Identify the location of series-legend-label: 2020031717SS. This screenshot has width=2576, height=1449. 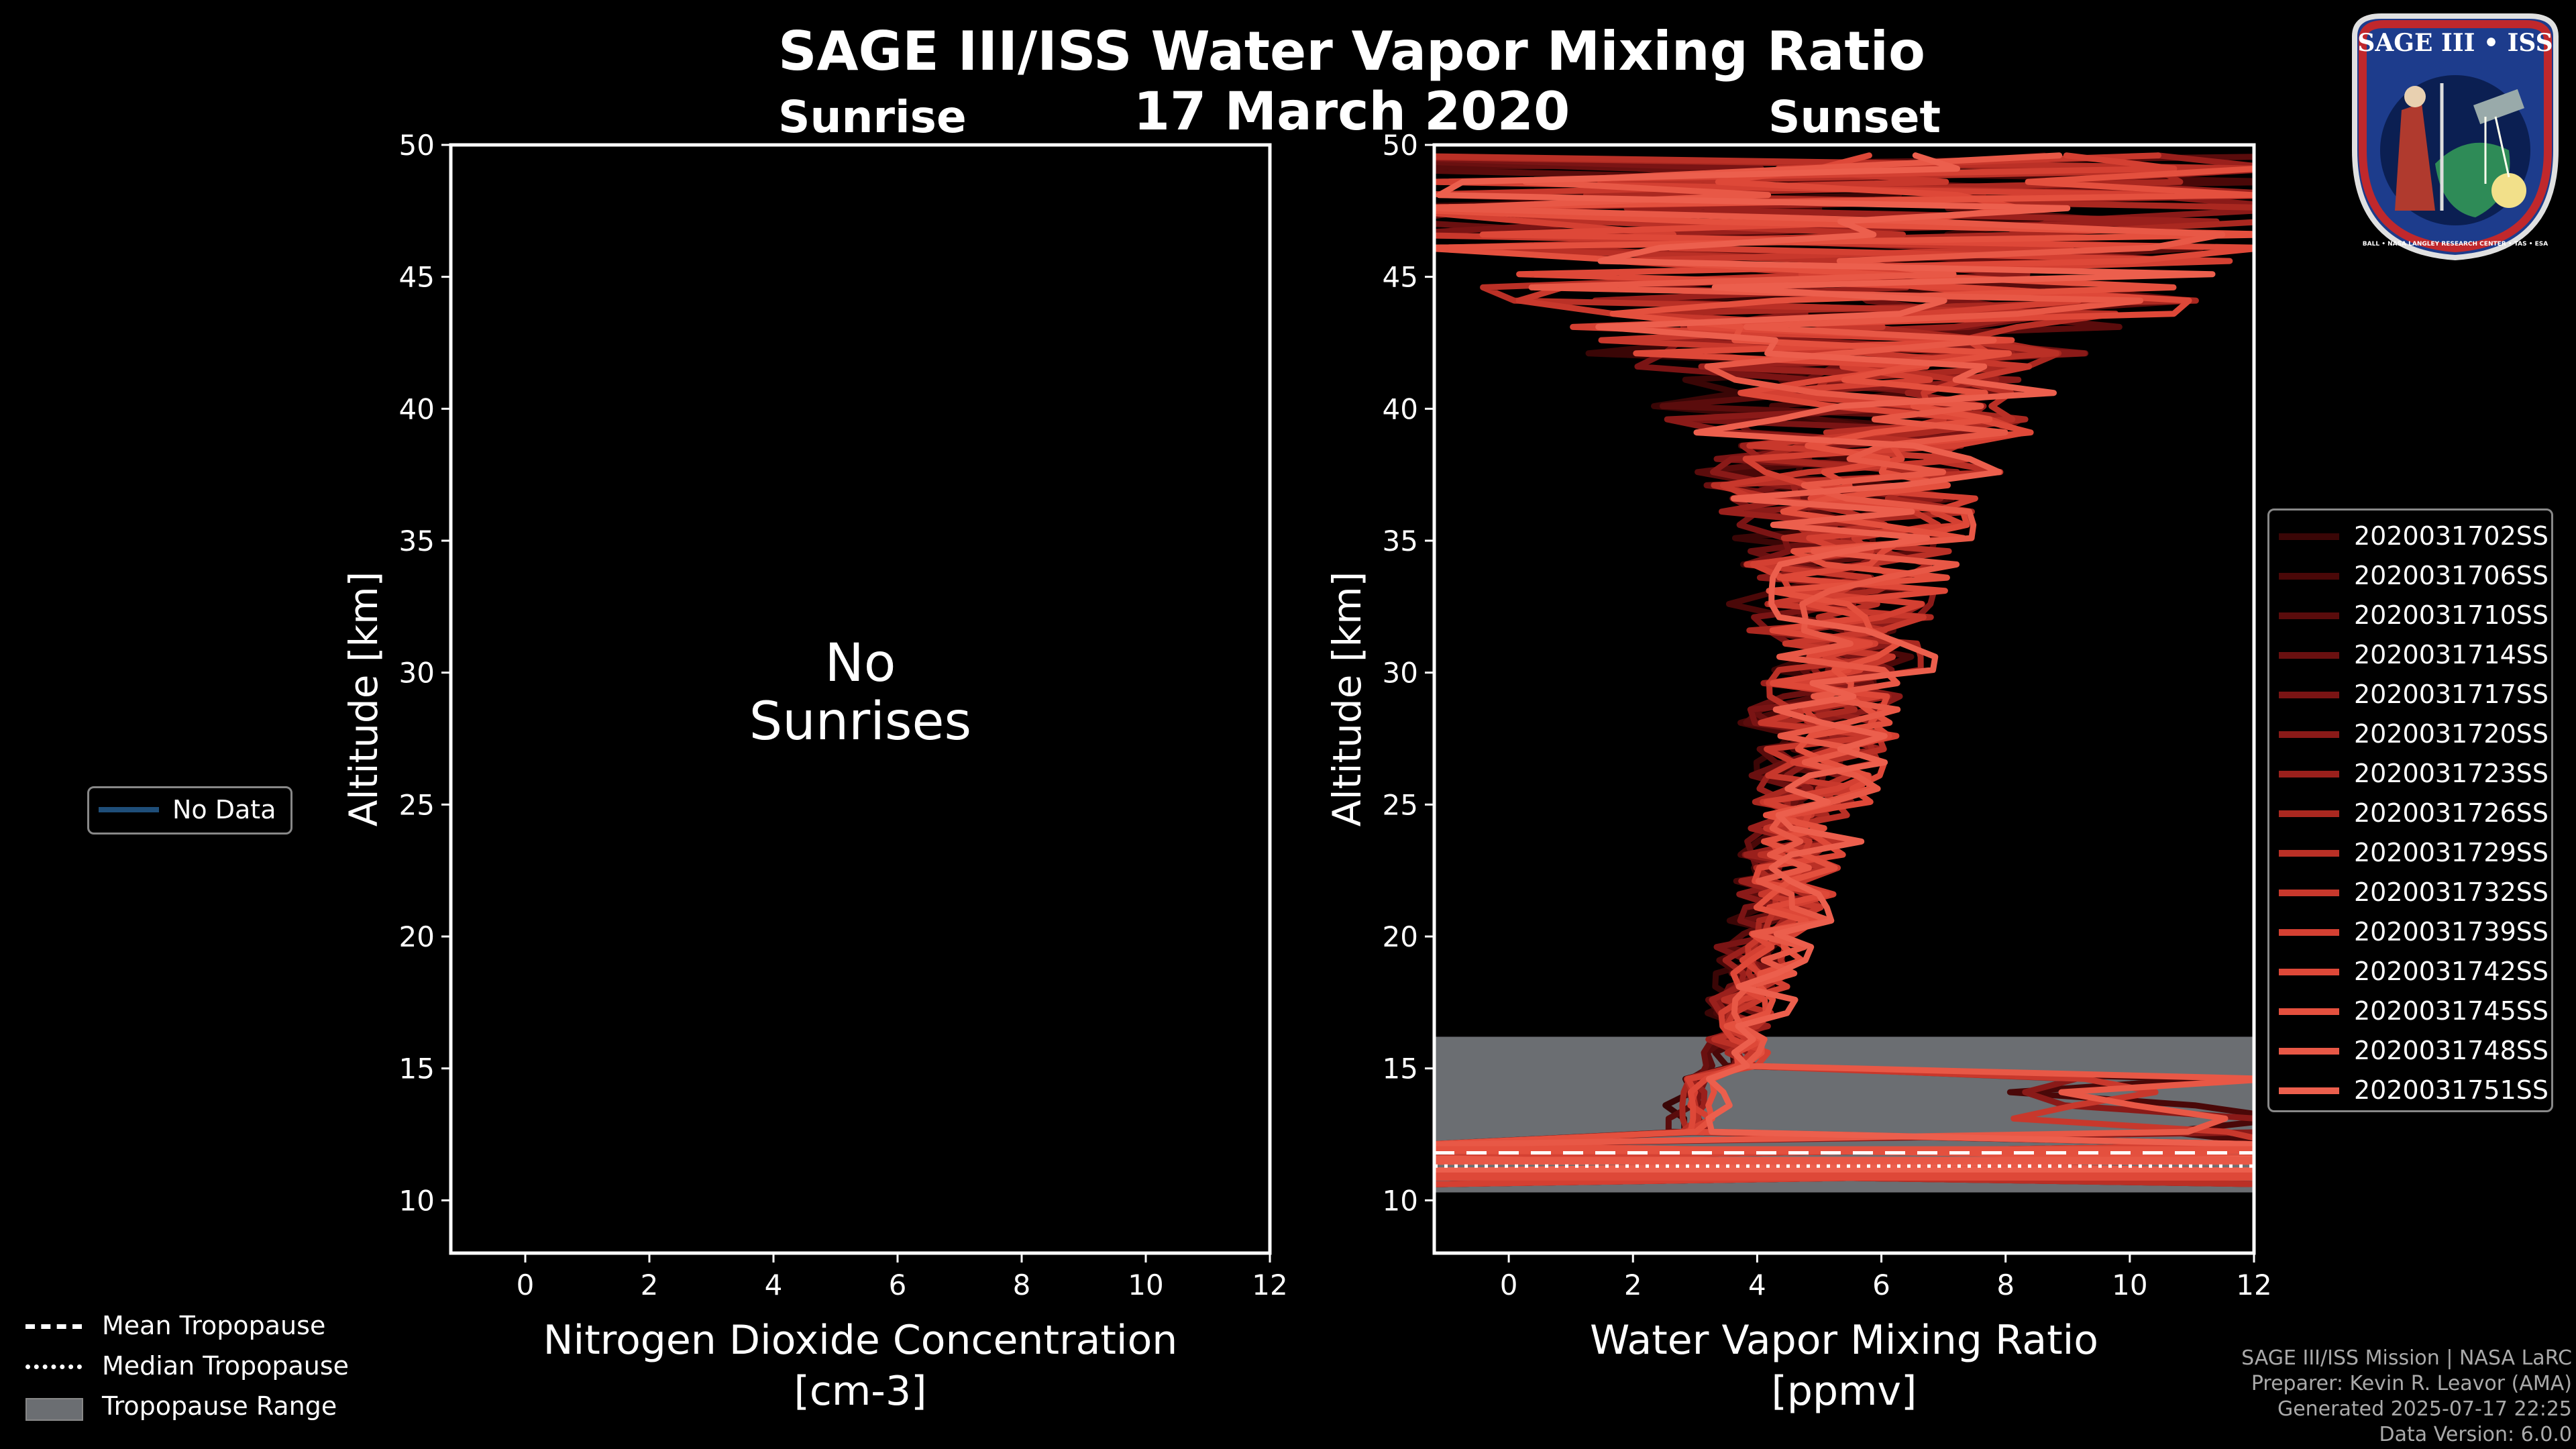
(2451, 694).